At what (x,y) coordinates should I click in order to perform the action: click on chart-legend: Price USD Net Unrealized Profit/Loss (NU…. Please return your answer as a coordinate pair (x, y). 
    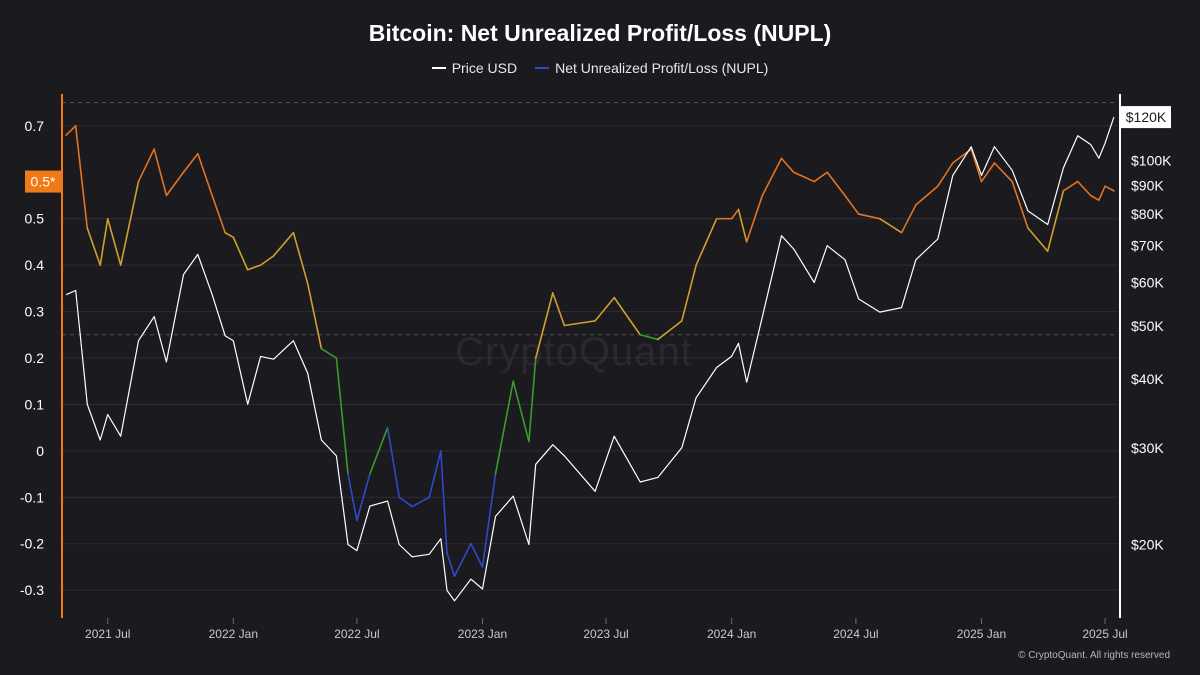
    Looking at the image, I should click on (600, 68).